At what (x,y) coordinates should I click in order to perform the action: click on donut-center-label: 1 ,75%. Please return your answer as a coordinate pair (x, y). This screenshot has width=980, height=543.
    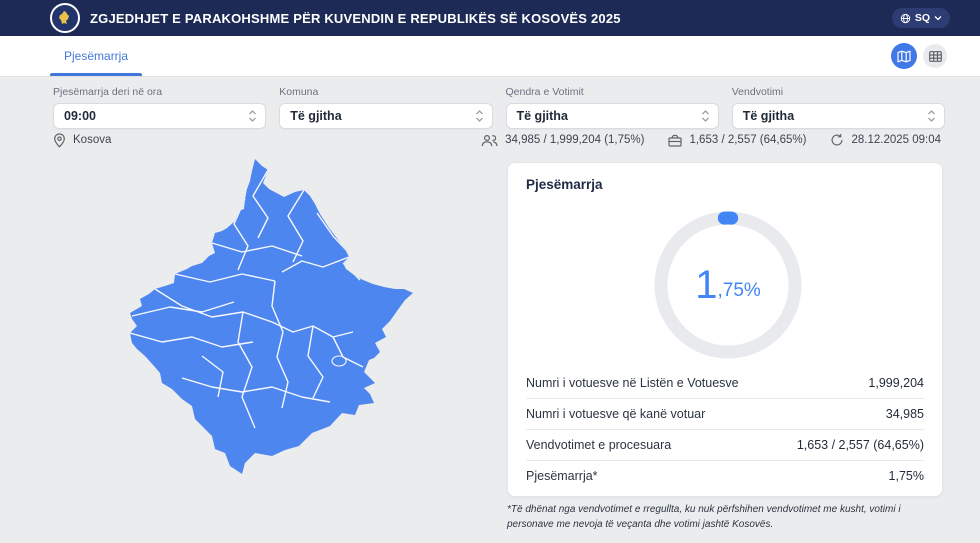
    Looking at the image, I should click on (728, 285).